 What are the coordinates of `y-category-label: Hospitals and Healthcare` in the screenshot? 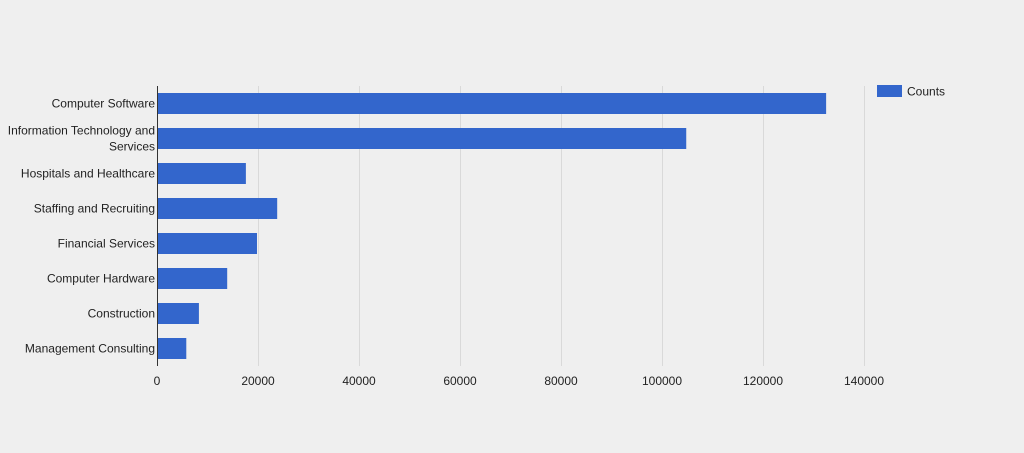 It's located at (88, 174).